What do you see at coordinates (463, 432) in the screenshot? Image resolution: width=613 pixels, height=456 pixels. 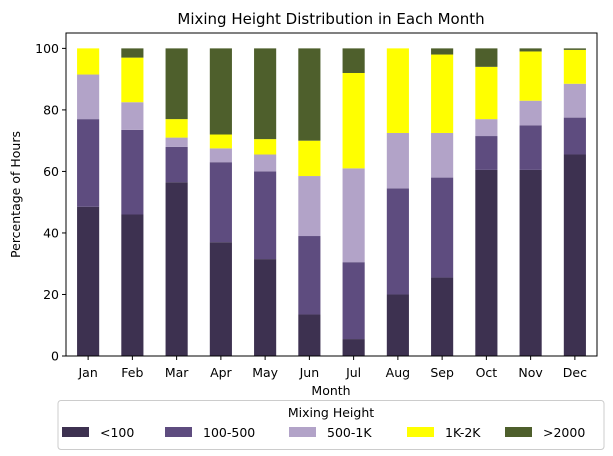 I see `legend-entry: 1K-2K` at bounding box center [463, 432].